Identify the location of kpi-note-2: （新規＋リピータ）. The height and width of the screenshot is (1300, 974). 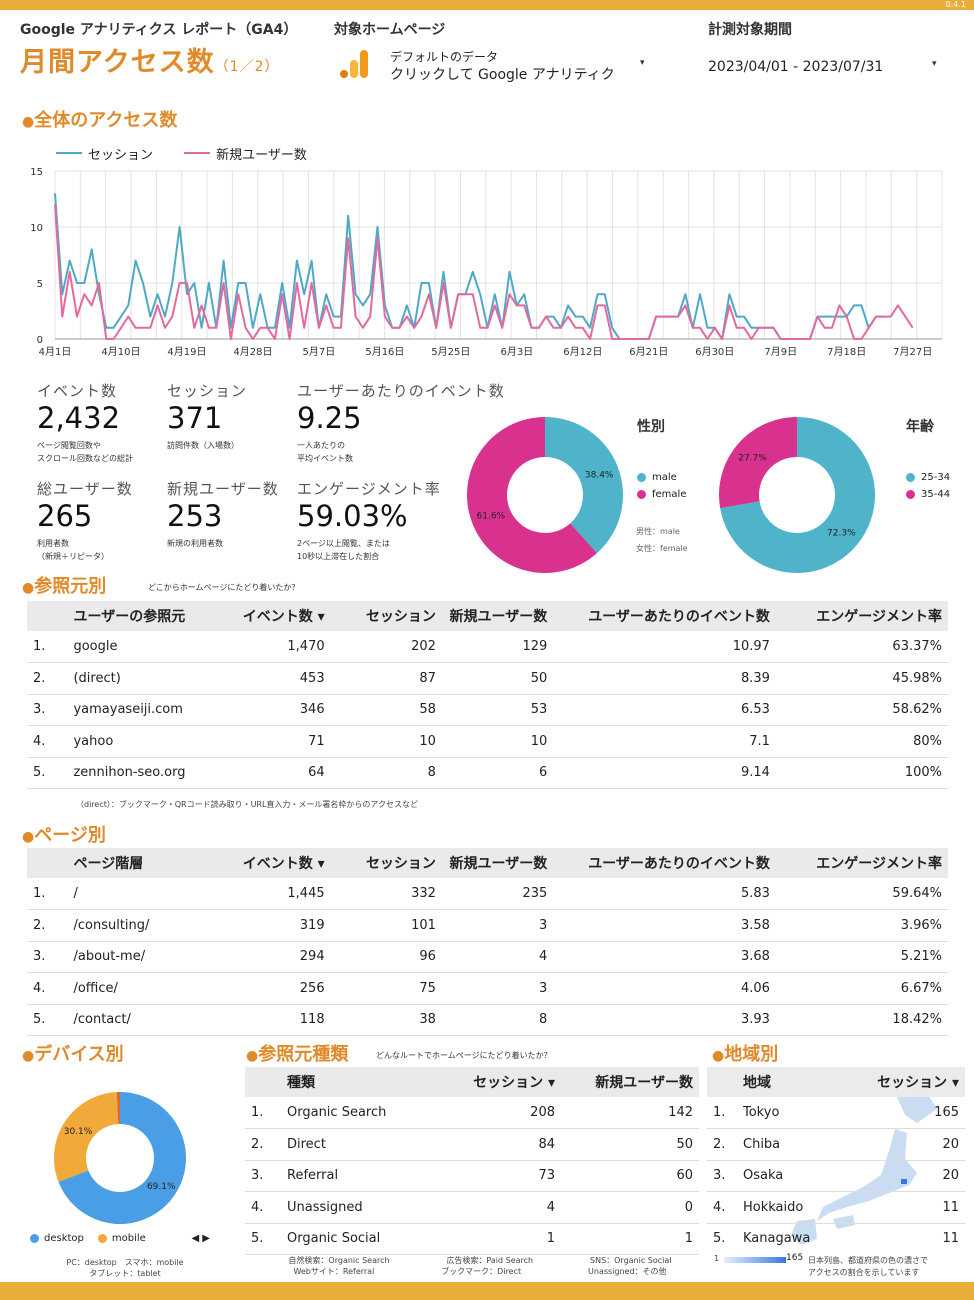
(73, 556).